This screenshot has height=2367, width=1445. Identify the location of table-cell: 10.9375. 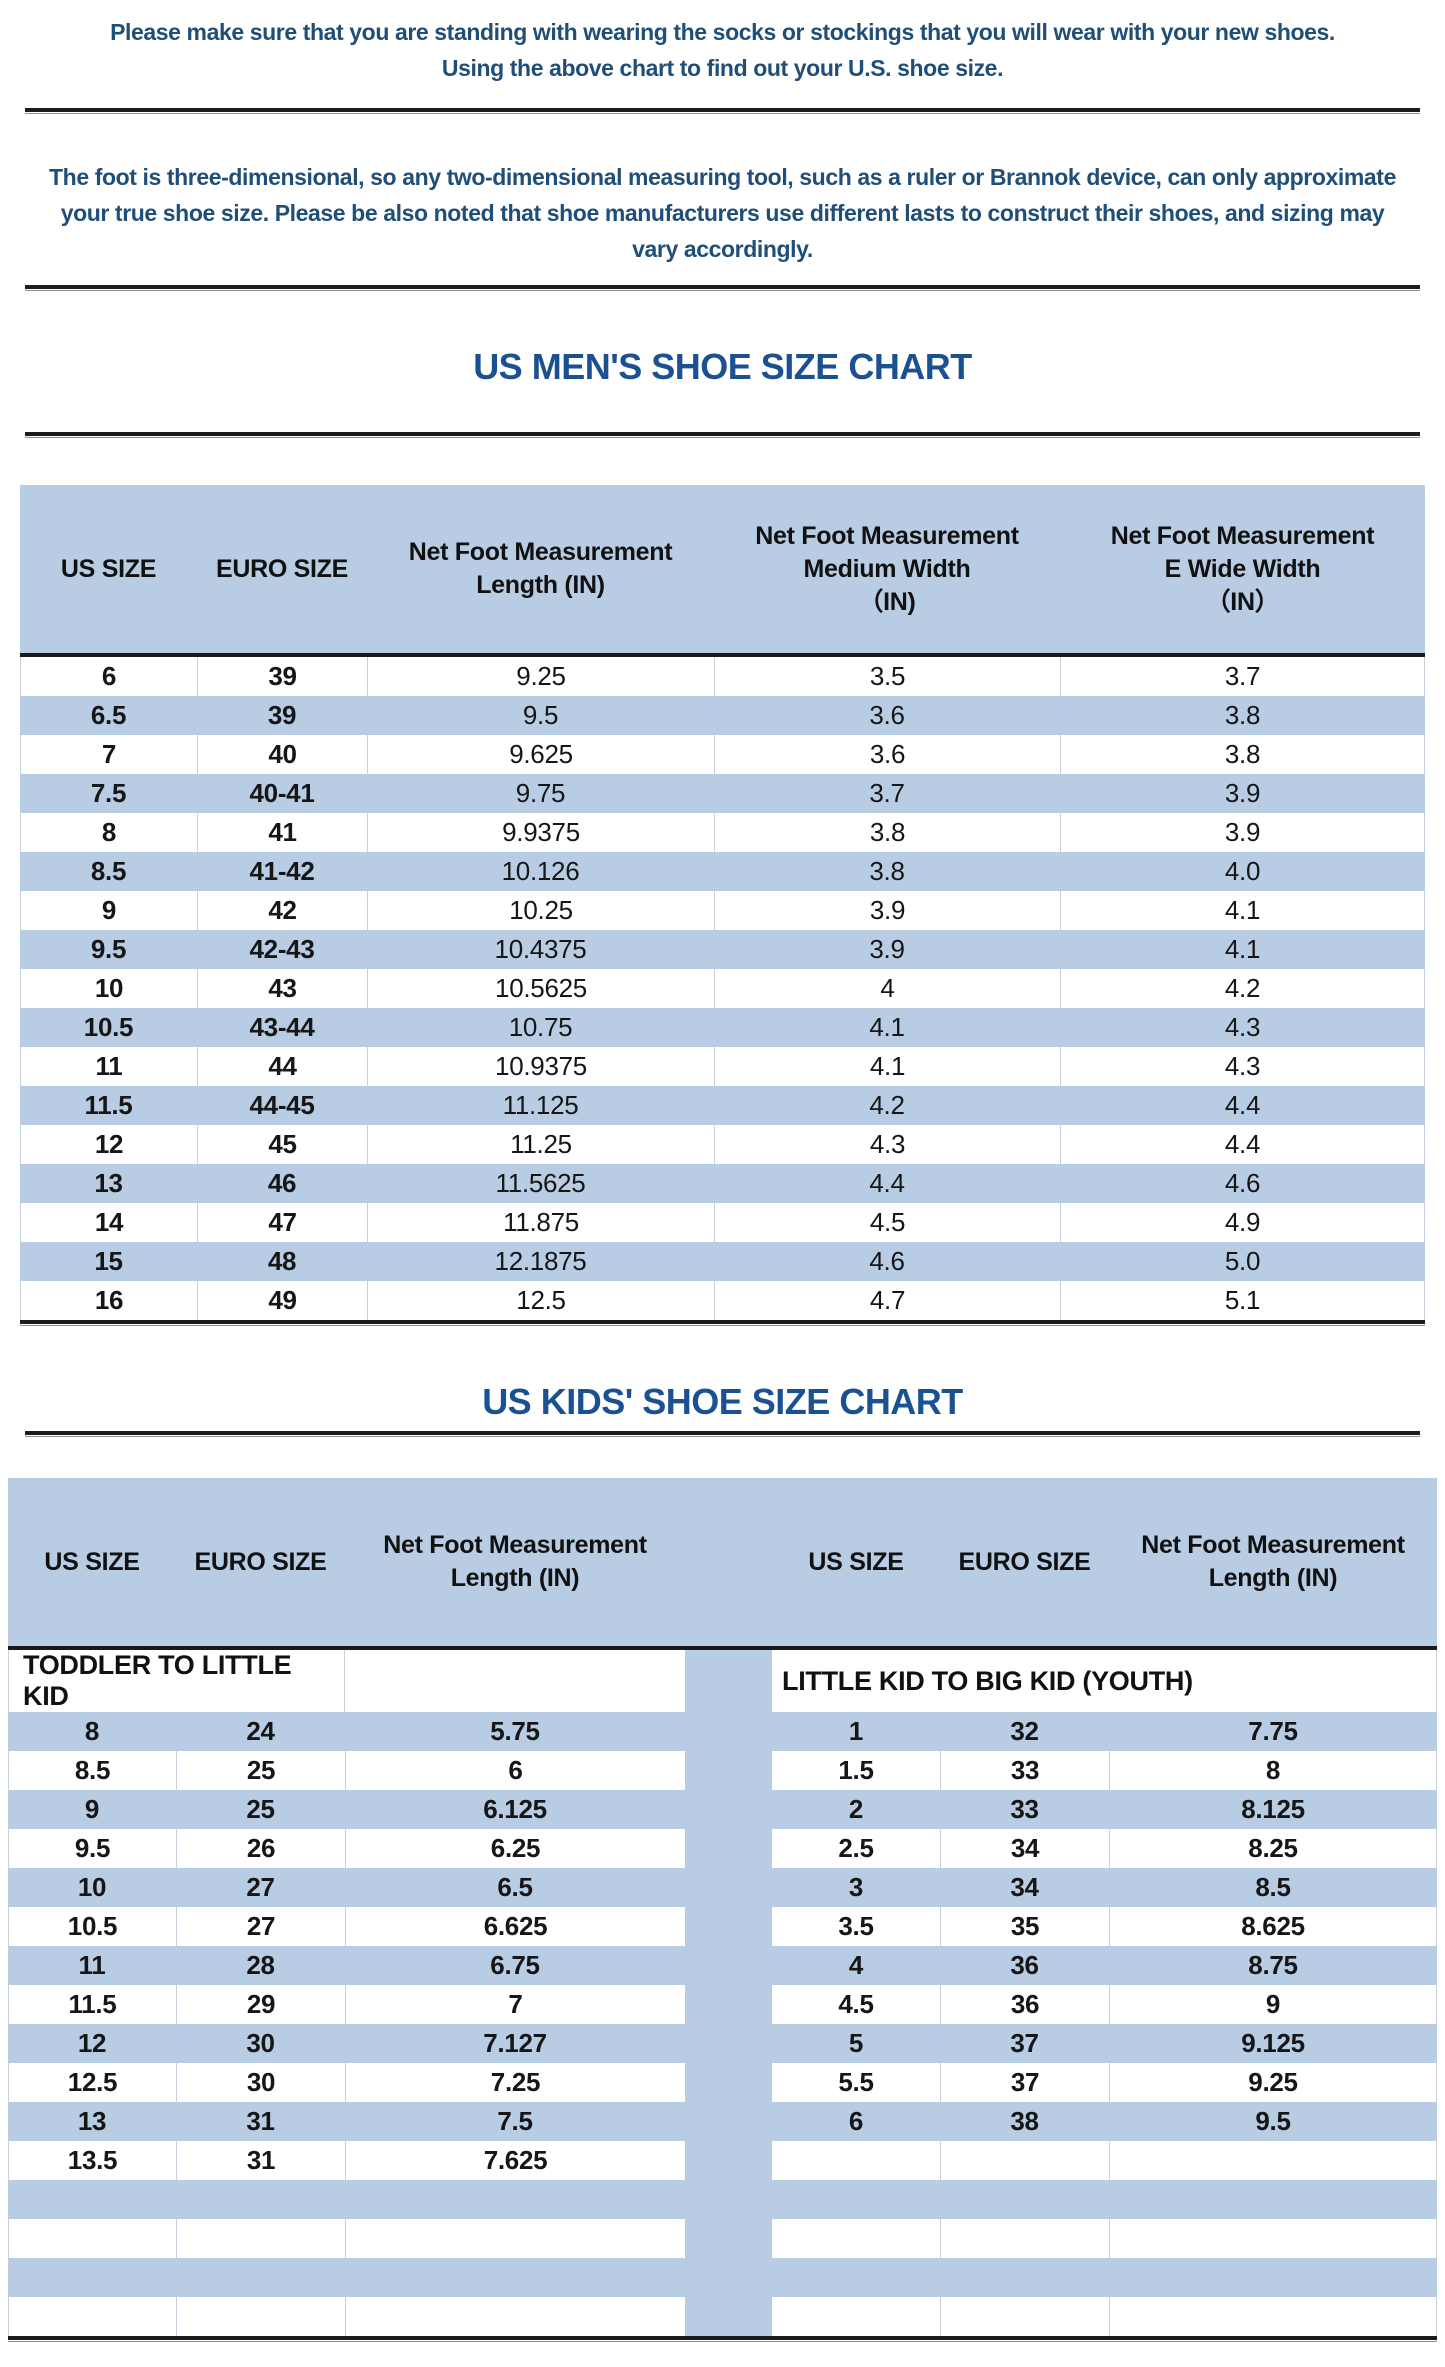
(540, 1066).